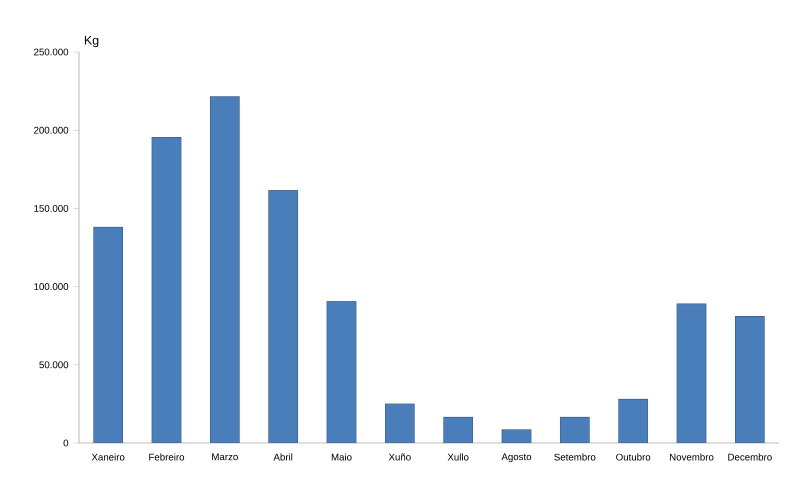 The image size is (800, 483). I want to click on x-tick-label: Abril, so click(283, 457).